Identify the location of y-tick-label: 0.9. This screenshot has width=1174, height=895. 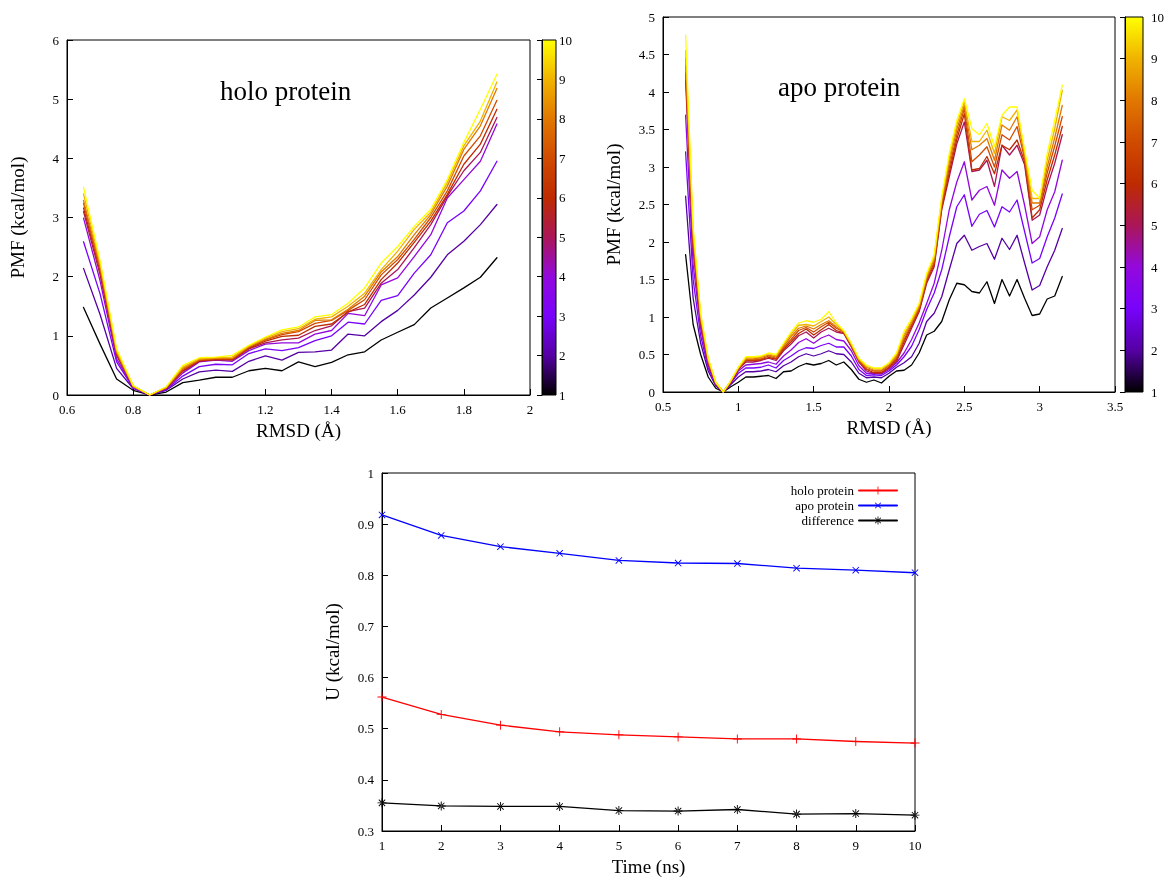
(365, 524).